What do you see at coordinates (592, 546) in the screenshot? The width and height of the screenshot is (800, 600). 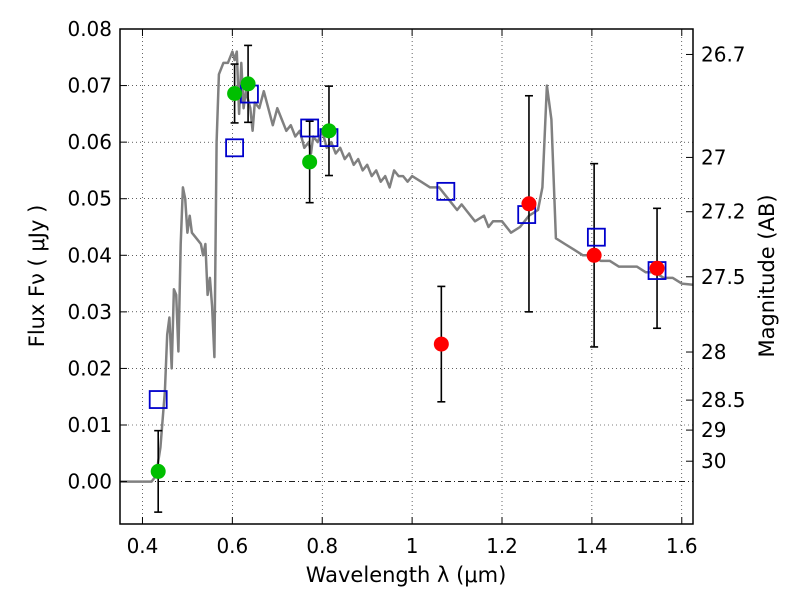 I see `x-tick-label: 1.4` at bounding box center [592, 546].